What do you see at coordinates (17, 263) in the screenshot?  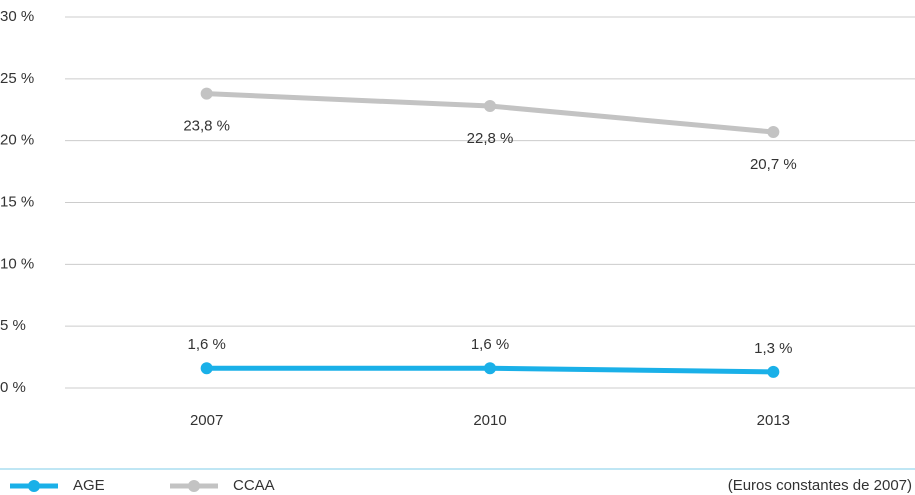 I see `y-tick-label: 10 %` at bounding box center [17, 263].